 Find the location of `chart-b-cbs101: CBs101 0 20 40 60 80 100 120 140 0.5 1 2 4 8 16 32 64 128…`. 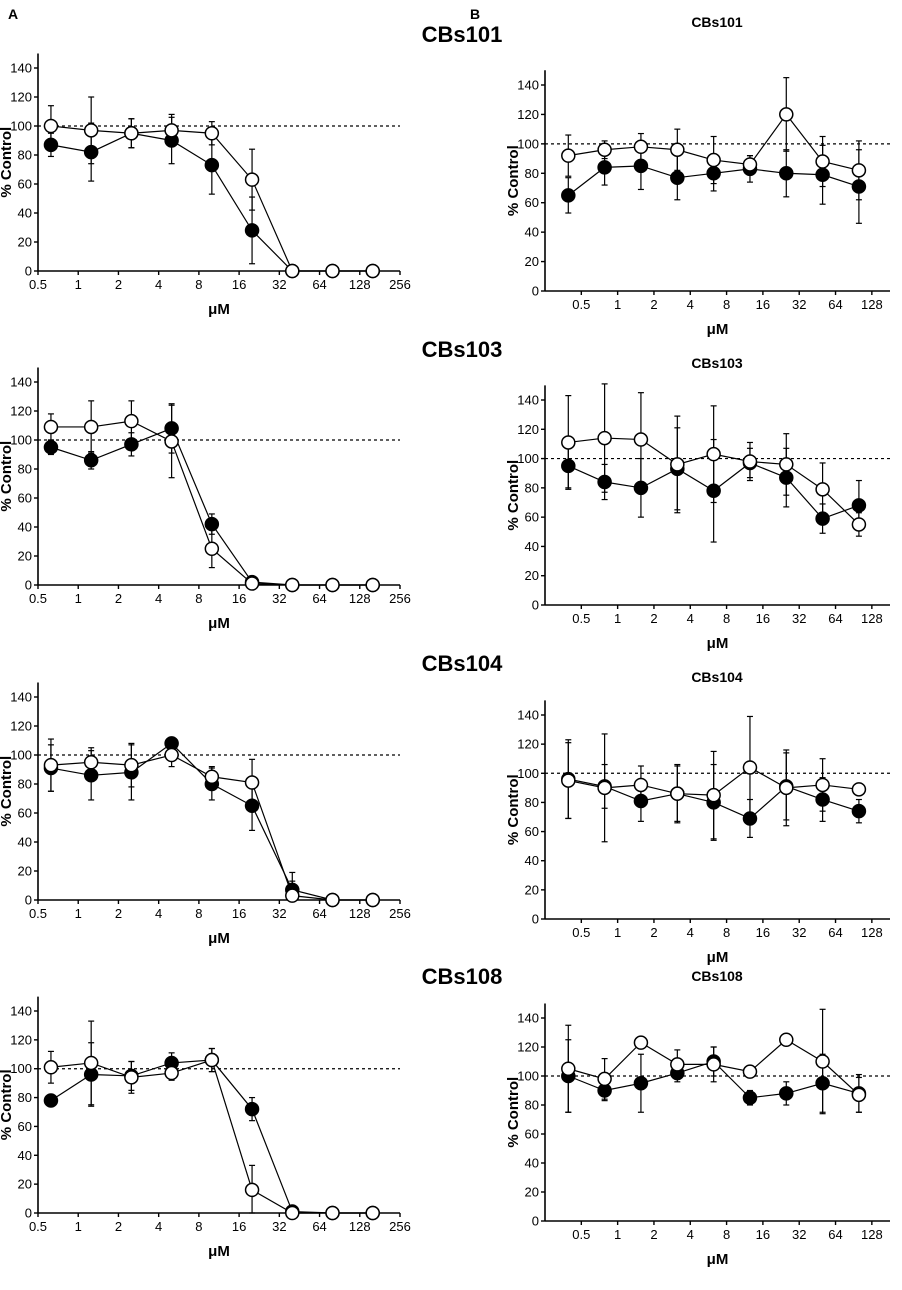

chart-b-cbs101: CBs101 0 20 40 60 80 100 120 140 0.5 1 2 4 8 16 32 64 128… is located at coordinates (697, 176).